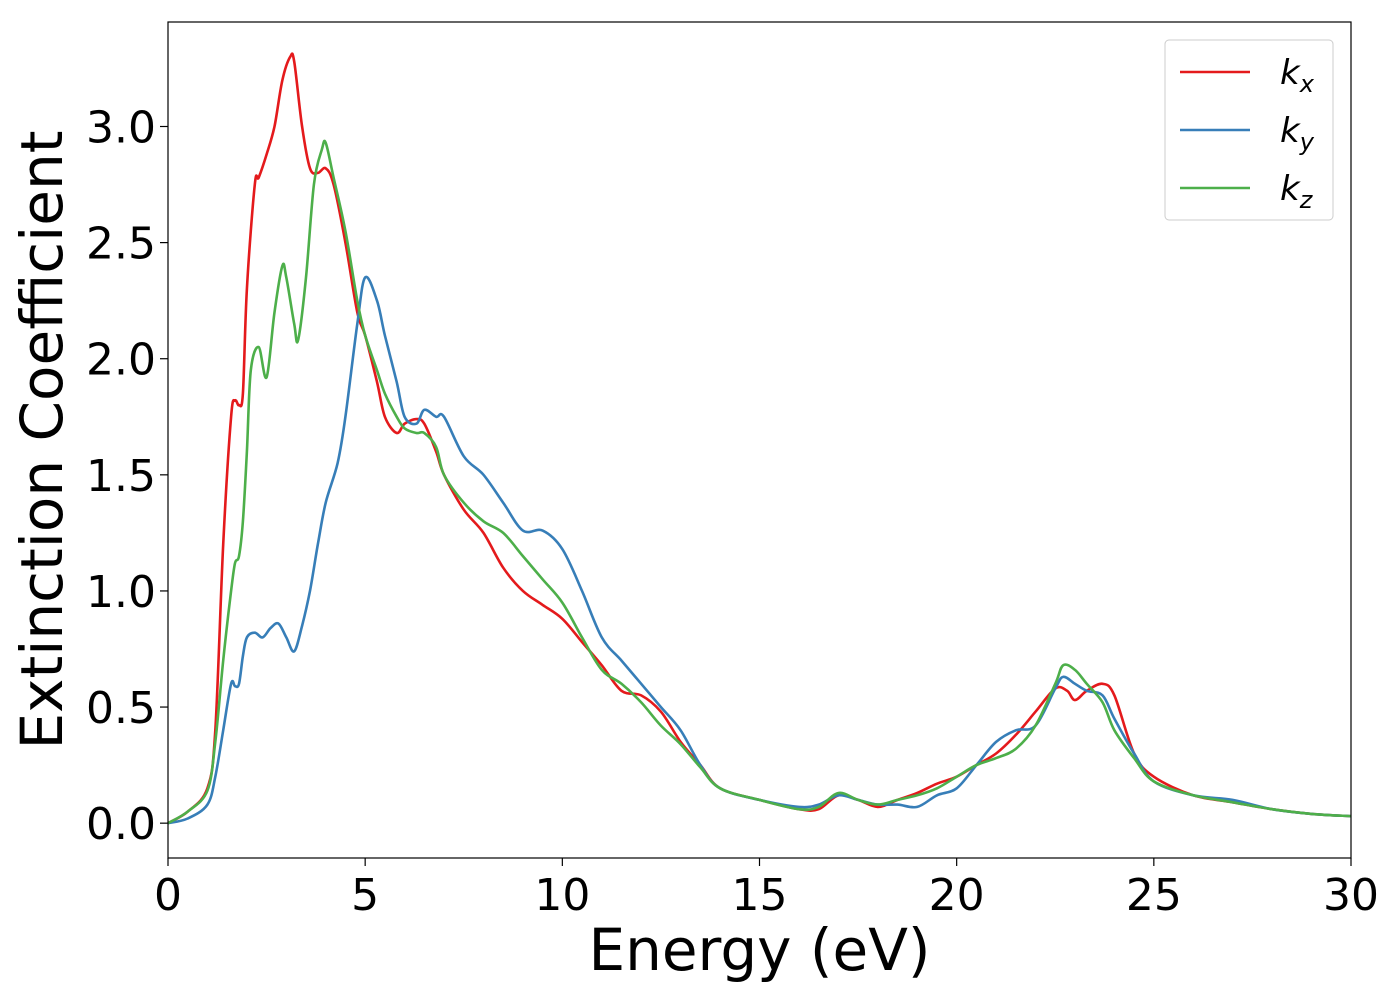  I want to click on x-tick-label: 0, so click(168, 895).